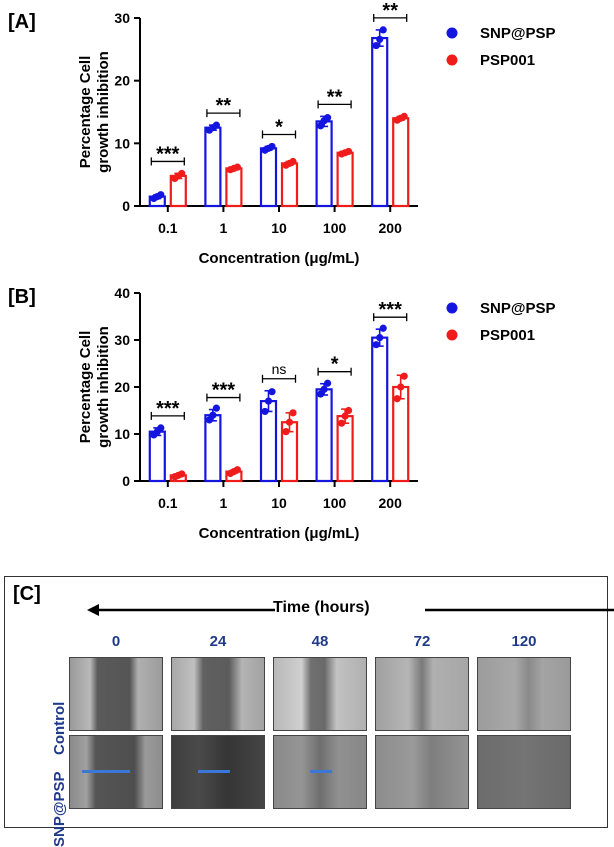 The image size is (614, 847). I want to click on panel-b-y-tick-label: 0, so click(126, 481).